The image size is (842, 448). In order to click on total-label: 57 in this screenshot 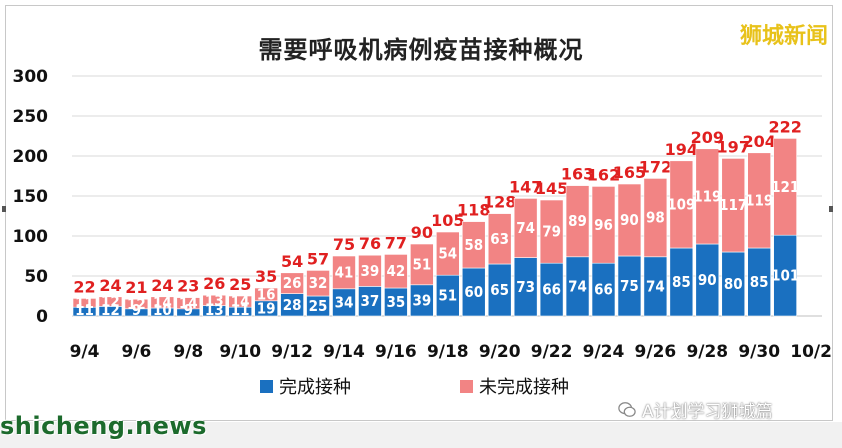, I will do `click(318, 258)`.